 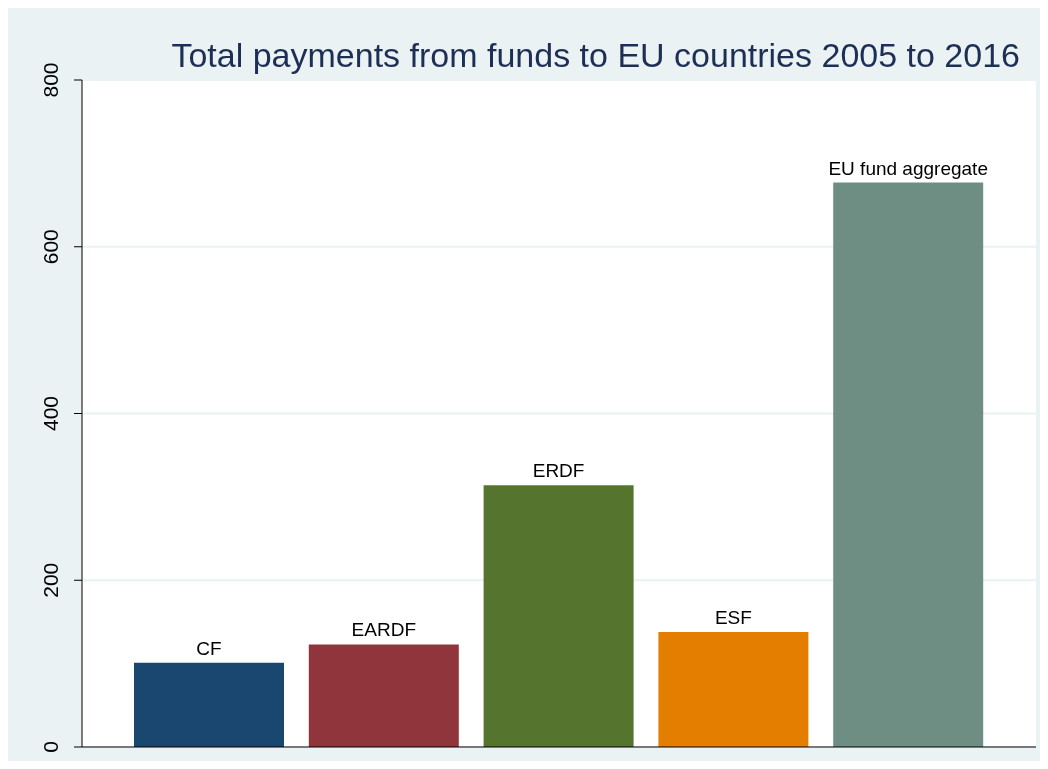 I want to click on x-tick-label: ERDF, so click(x=558, y=471).